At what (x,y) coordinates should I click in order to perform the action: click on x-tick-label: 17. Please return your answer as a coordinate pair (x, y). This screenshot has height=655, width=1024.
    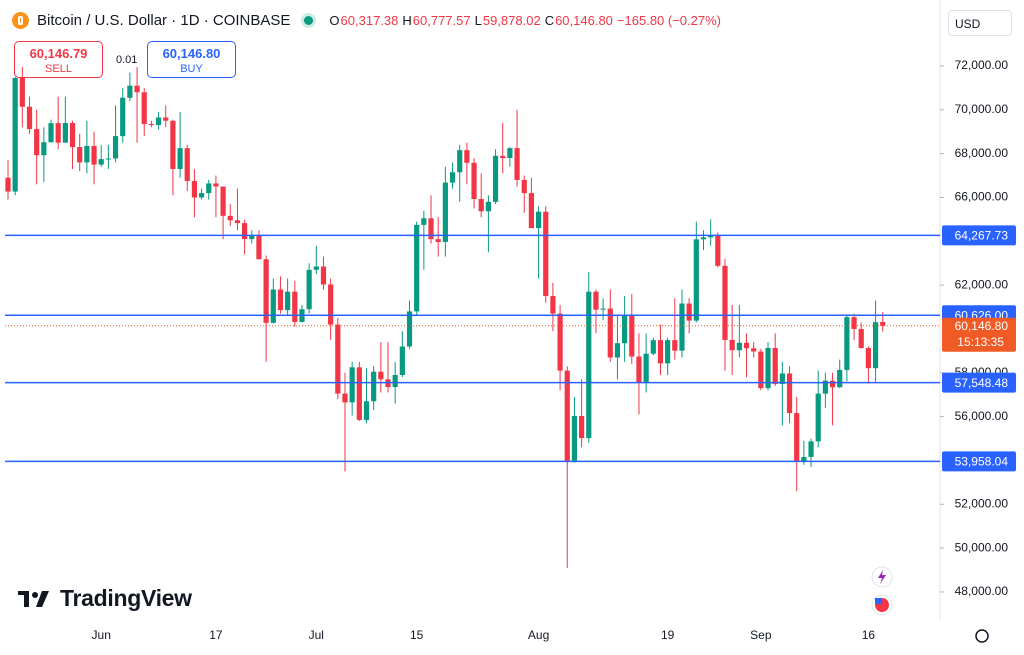
    Looking at the image, I should click on (216, 635).